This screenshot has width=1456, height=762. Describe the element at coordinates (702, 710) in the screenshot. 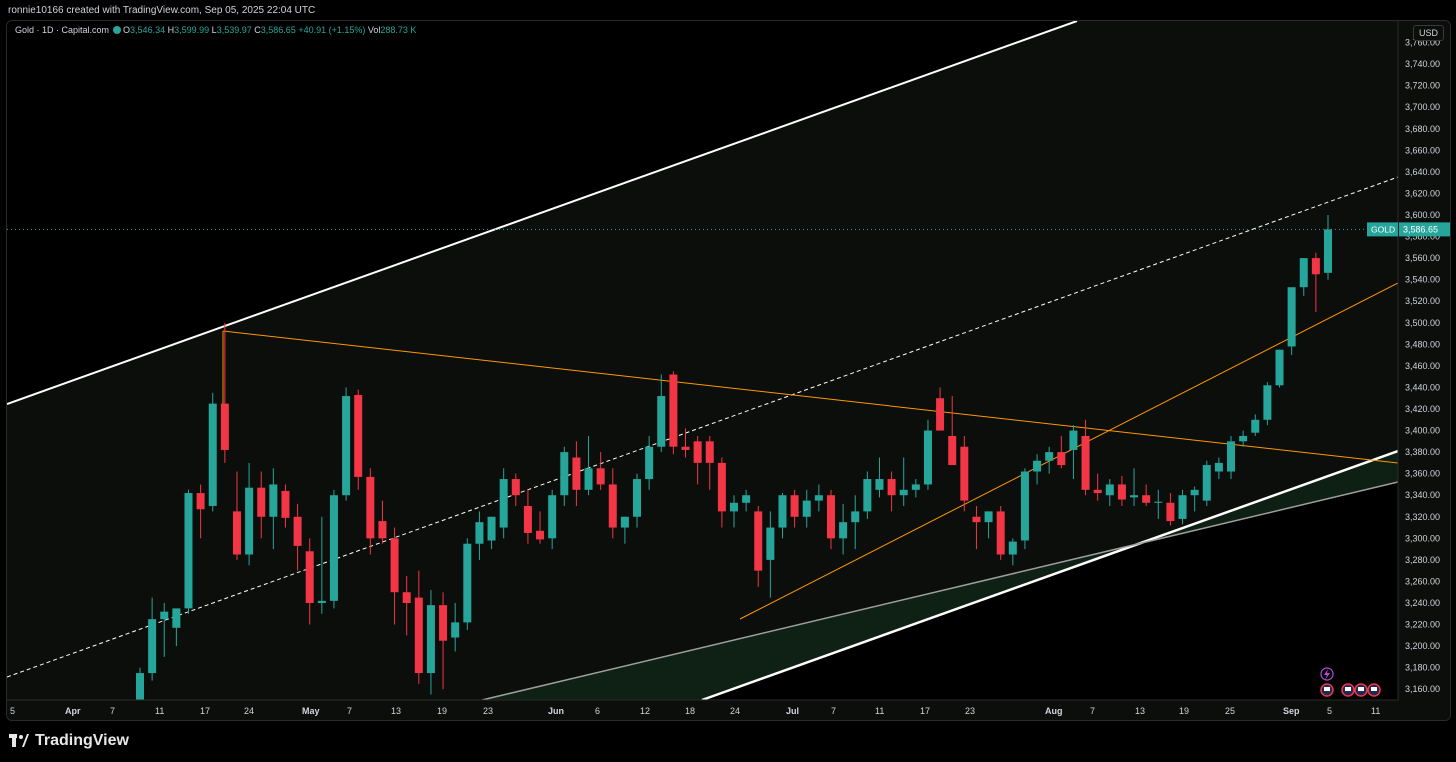

I see `time-axis-panel` at that location.